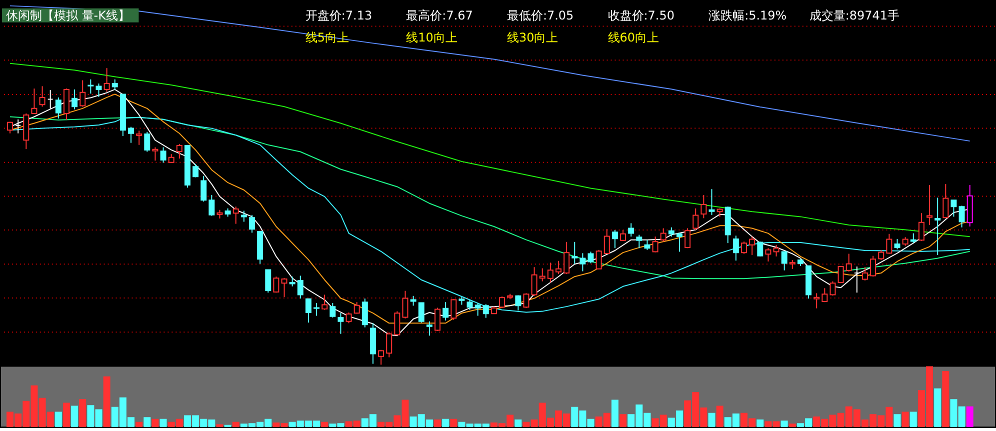 The height and width of the screenshot is (431, 996). I want to click on text: 最低价:7.05, so click(540, 15).